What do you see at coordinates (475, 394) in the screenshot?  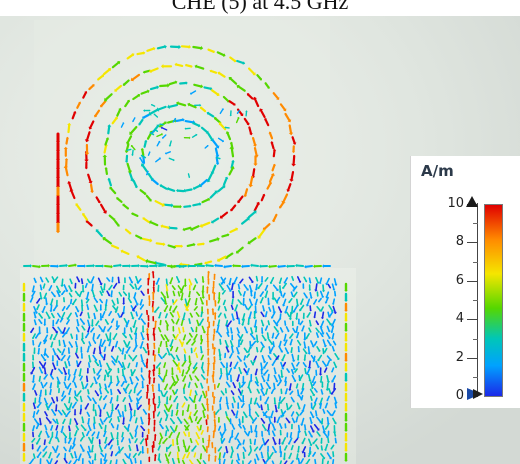 I see `legend-min-marker` at bounding box center [475, 394].